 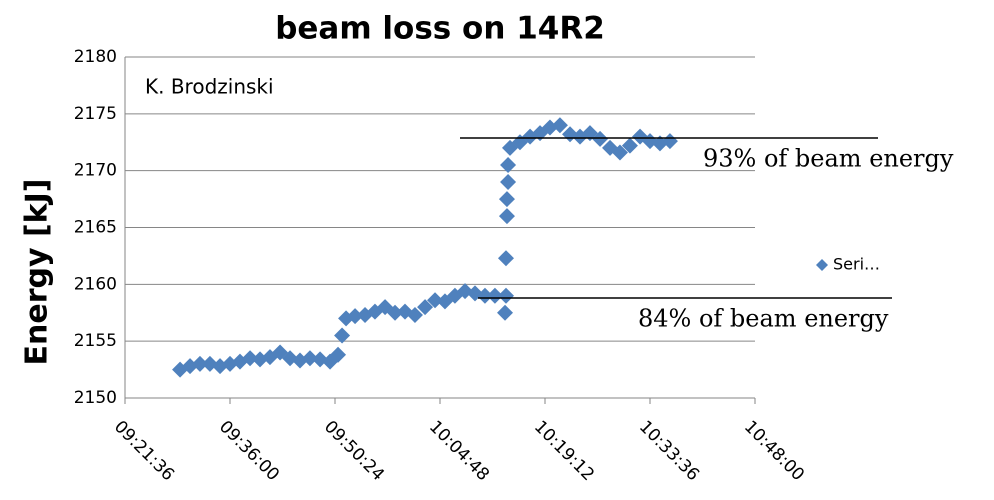 I want to click on x-tick-label: 10:19:12, so click(x=564, y=451).